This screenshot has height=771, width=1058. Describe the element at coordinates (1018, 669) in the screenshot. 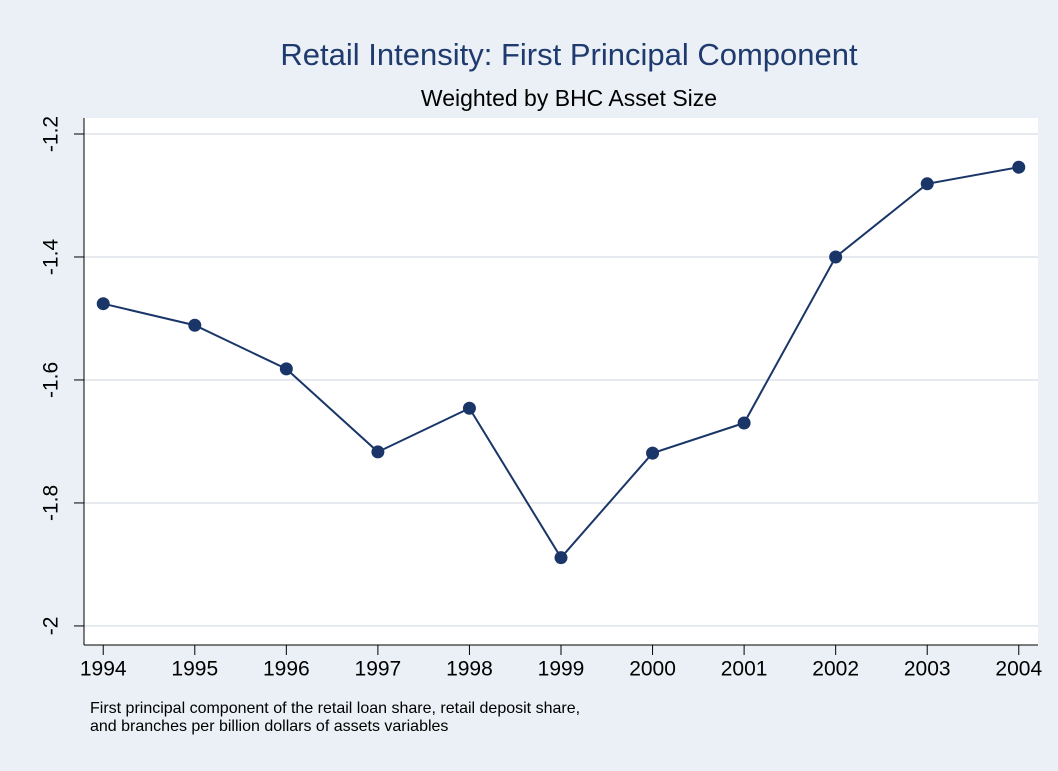

I see `x-tick-label: 2004` at that location.